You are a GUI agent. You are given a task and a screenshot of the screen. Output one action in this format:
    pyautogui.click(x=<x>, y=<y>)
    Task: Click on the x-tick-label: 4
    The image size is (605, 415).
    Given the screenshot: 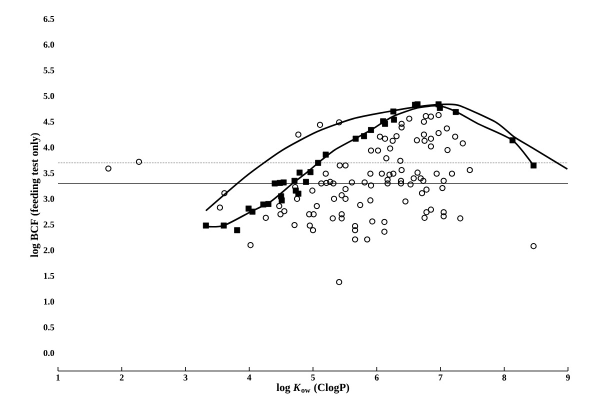 What is the action you would take?
    pyautogui.click(x=249, y=377)
    